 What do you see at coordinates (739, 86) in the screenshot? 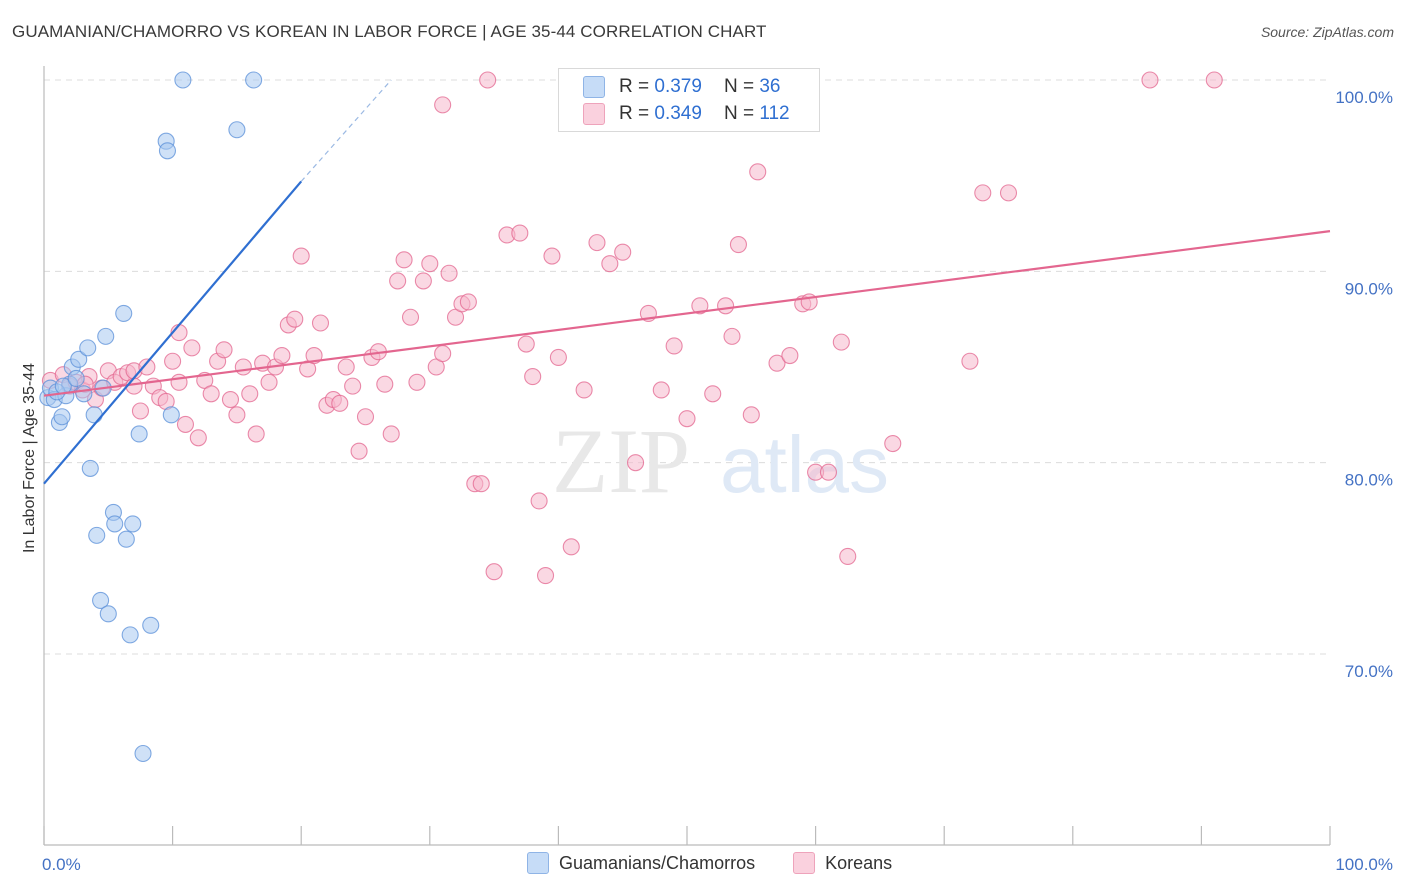
I see `n-label: N =` at bounding box center [739, 86].